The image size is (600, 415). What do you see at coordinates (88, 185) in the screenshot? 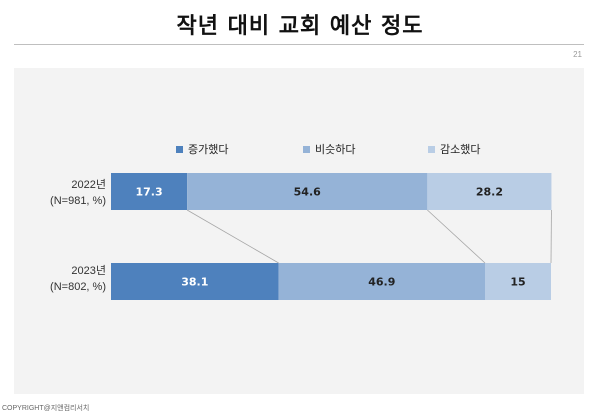
I see `row-year-2022: 2022년` at bounding box center [88, 185].